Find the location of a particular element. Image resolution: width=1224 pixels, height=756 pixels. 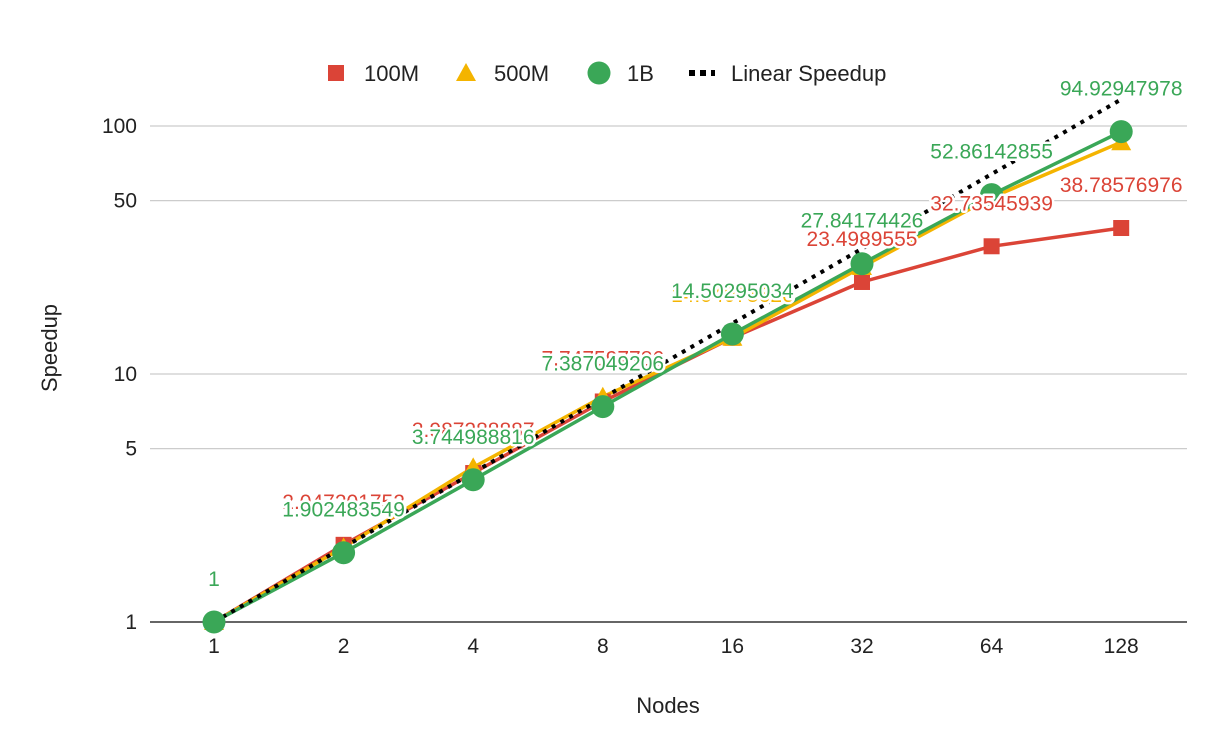

legend-item-100m: 100M is located at coordinates (373, 73).